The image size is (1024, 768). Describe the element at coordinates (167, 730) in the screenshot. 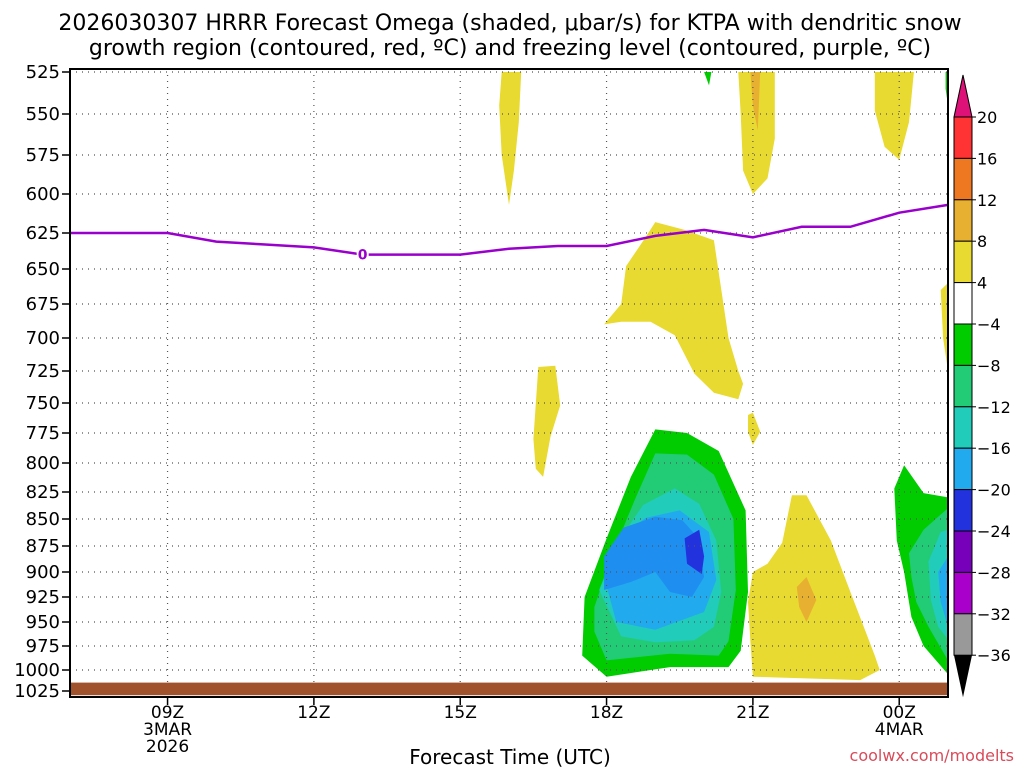

I see `xtick-label-9-1: 3MAR` at that location.